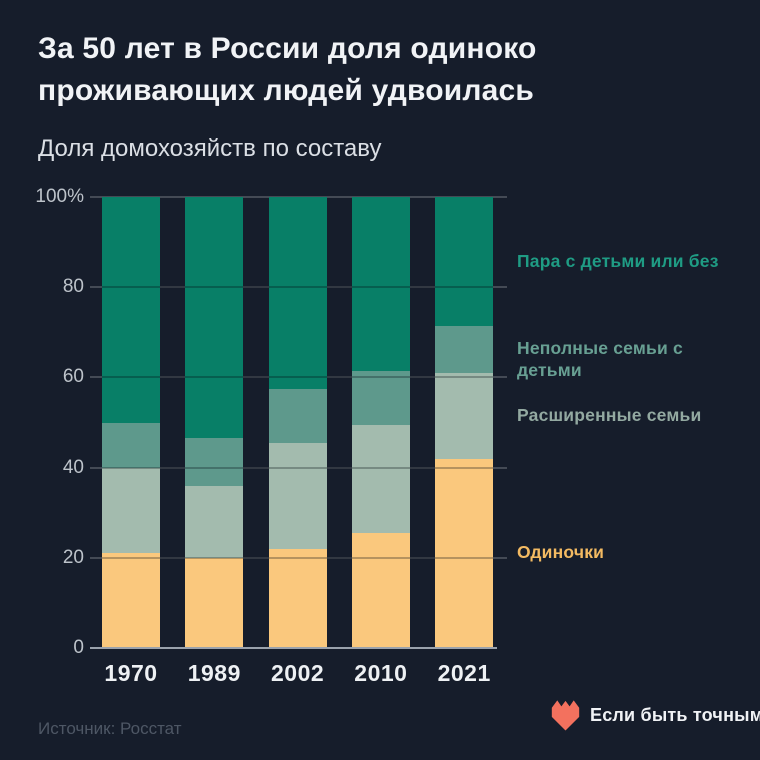  I want to click on bar-1989, so click(214, 422).